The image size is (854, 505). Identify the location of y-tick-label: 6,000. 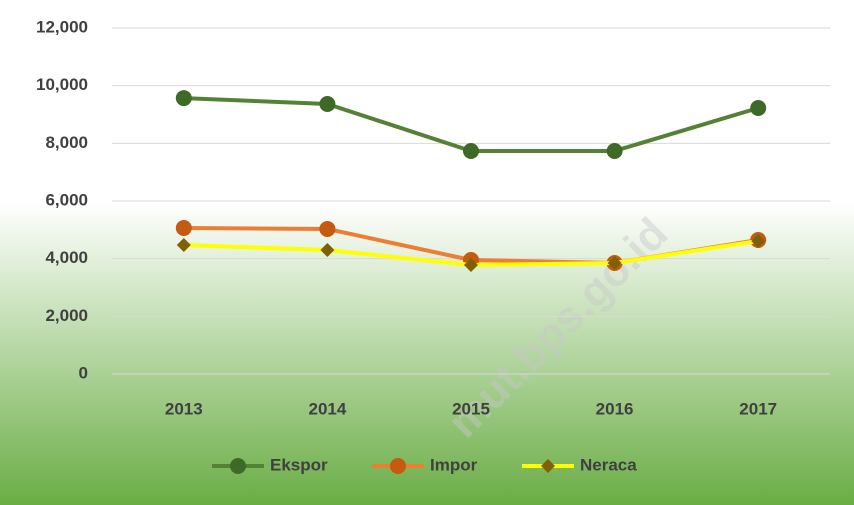
(66, 199).